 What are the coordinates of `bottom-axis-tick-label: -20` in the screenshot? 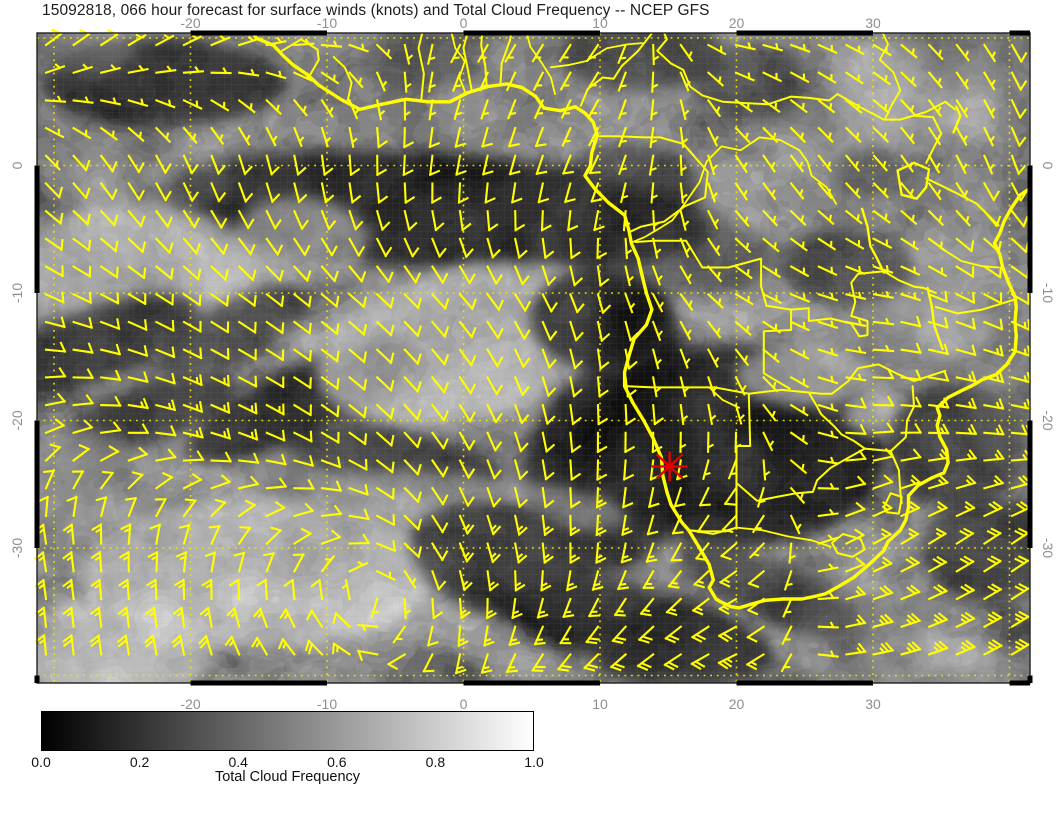 It's located at (190, 704).